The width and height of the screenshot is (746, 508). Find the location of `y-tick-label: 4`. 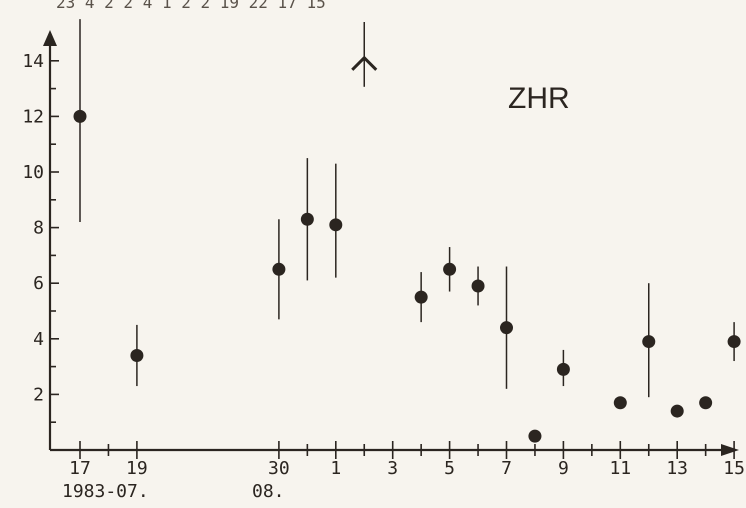

y-tick-label: 4 is located at coordinates (38, 339).